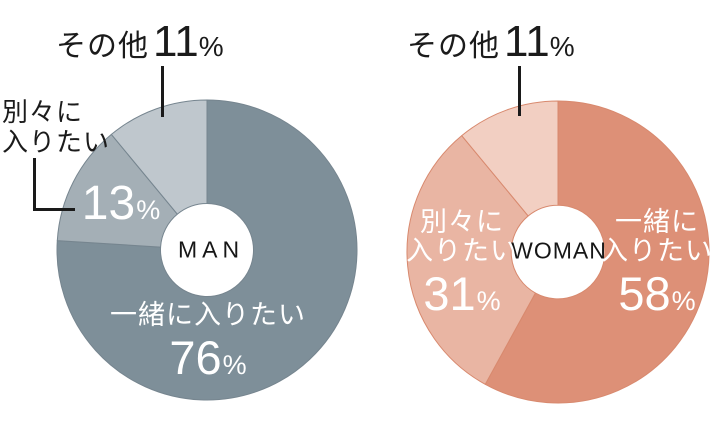 Image resolution: width=720 pixels, height=431 pixels. What do you see at coordinates (43, 112) in the screenshot?
I see `man-separate-label-line1: 別々に` at bounding box center [43, 112].